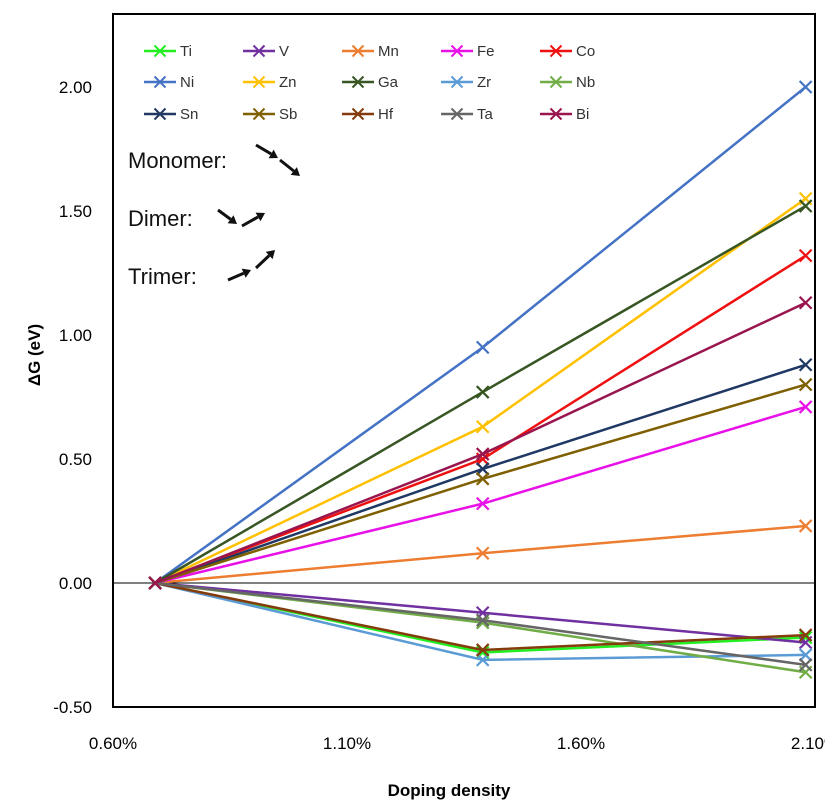 The height and width of the screenshot is (803, 825). I want to click on y-tick-label: 1.00, so click(75, 335).